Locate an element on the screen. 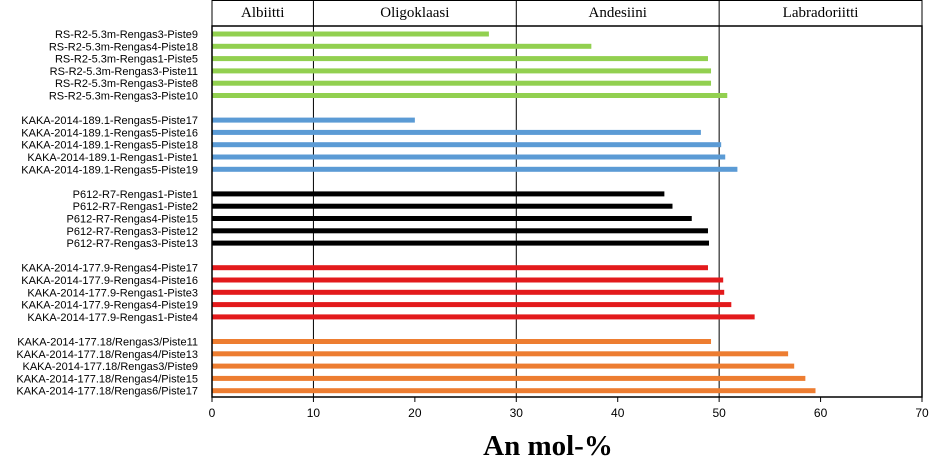 The image size is (942, 465). x-tick-label-2: 20 is located at coordinates (415, 413).